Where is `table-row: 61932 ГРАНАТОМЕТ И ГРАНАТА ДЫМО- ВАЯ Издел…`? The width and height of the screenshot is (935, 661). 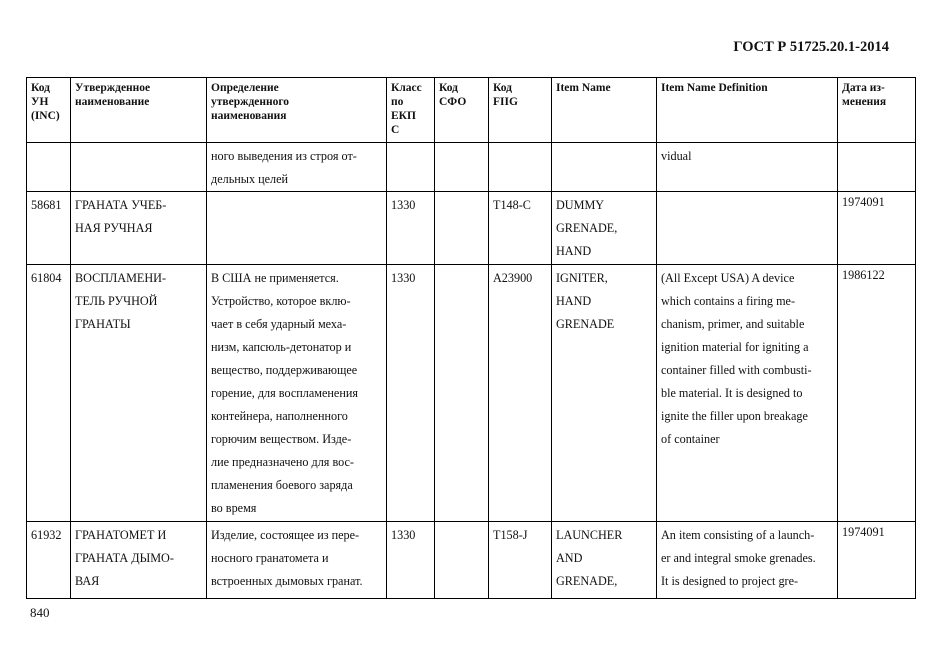
table-row: 61932 ГРАНАТОМЕТ И ГРАНАТА ДЫМО- ВАЯ Издел… is located at coordinates (471, 560).